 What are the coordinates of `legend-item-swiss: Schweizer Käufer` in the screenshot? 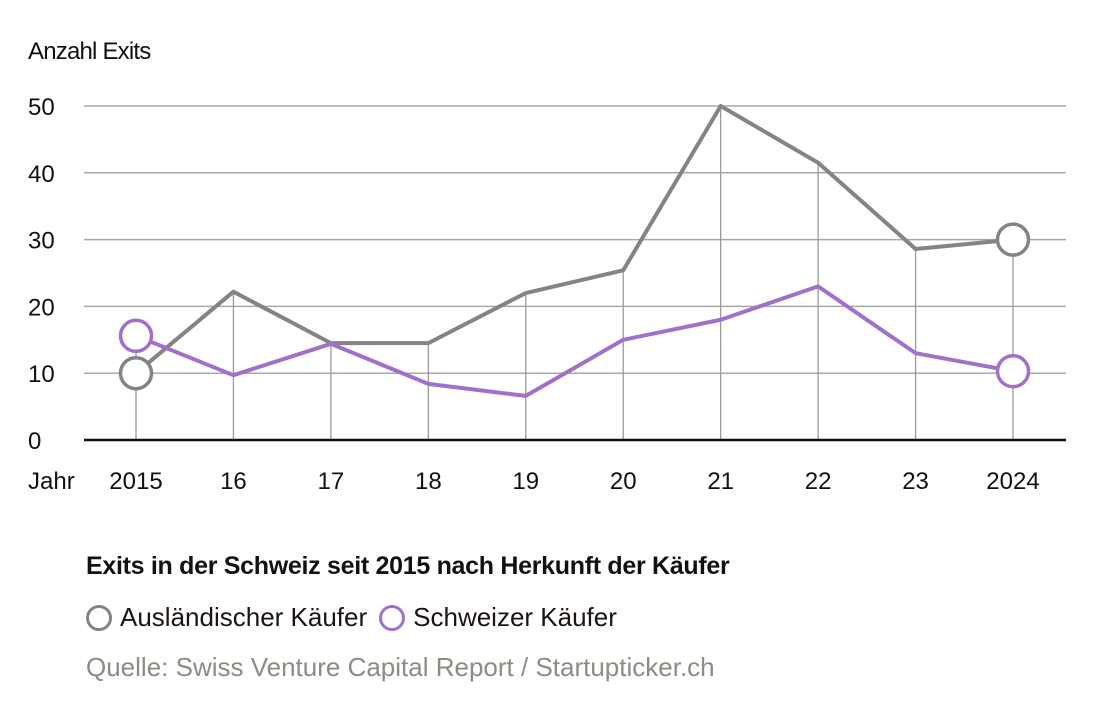 It's located at (498, 617).